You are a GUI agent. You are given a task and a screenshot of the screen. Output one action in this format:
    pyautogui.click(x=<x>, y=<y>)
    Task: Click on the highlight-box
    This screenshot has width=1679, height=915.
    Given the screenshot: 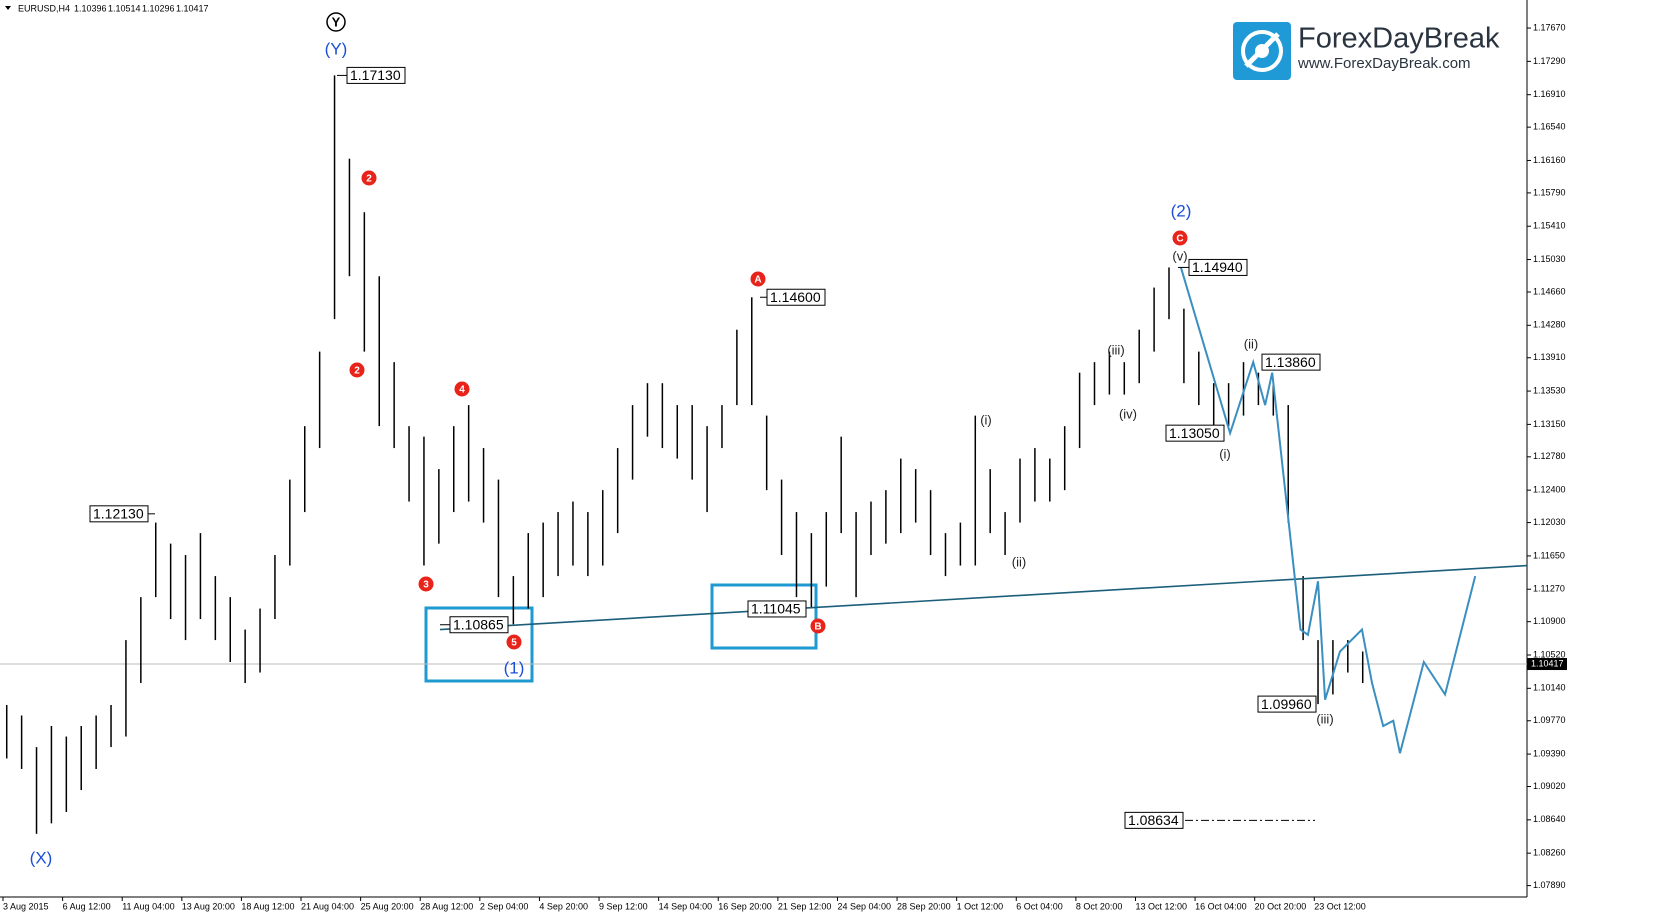 What is the action you would take?
    pyautogui.click(x=479, y=644)
    